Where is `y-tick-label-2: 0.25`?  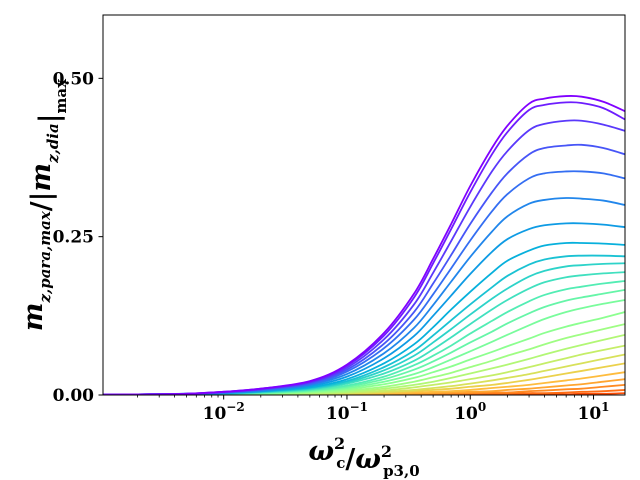
y-tick-label-2: 0.25 is located at coordinates (73, 238).